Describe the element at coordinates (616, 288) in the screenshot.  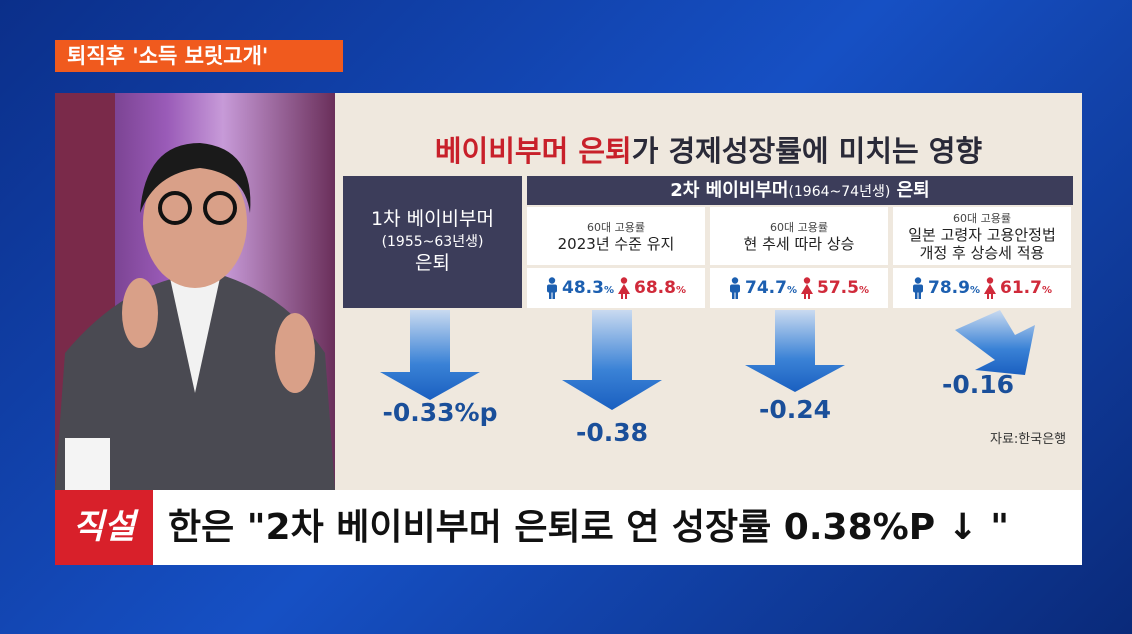
I see `stats-box: 48.3% 68.8%` at that location.